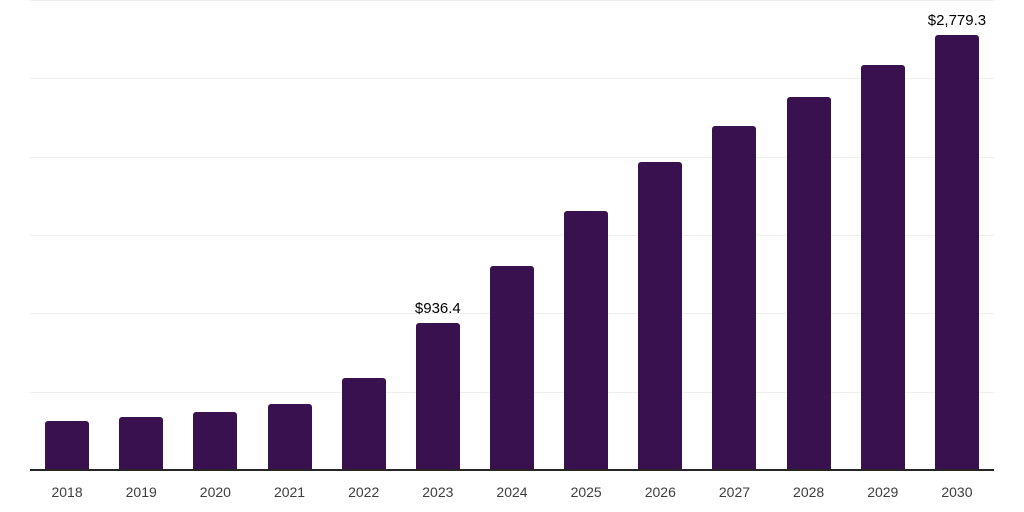 This screenshot has height=512, width=1024. What do you see at coordinates (809, 492) in the screenshot?
I see `x-tick-2028: 2028` at bounding box center [809, 492].